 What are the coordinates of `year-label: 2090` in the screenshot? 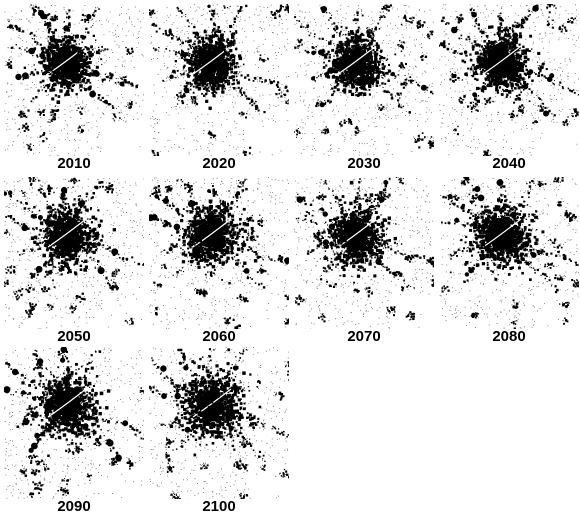 It's located at (74, 506).